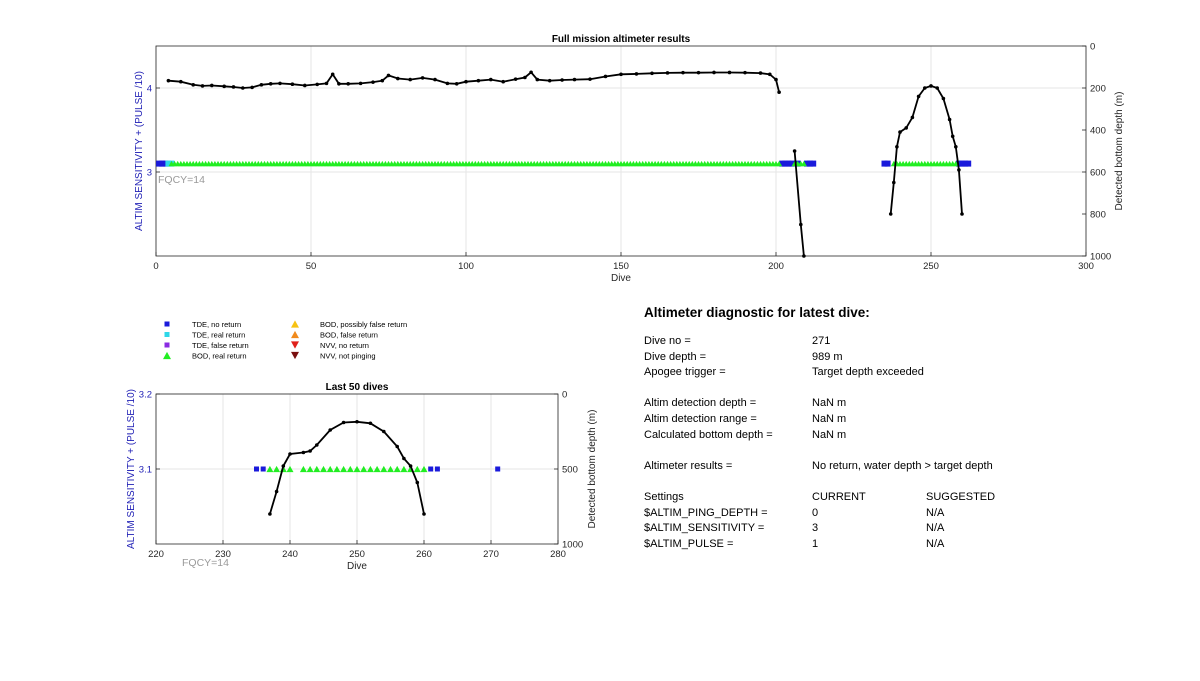 The width and height of the screenshot is (1200, 681). What do you see at coordinates (330, 345) in the screenshot?
I see `legend-item: NVV, no return` at bounding box center [330, 345].